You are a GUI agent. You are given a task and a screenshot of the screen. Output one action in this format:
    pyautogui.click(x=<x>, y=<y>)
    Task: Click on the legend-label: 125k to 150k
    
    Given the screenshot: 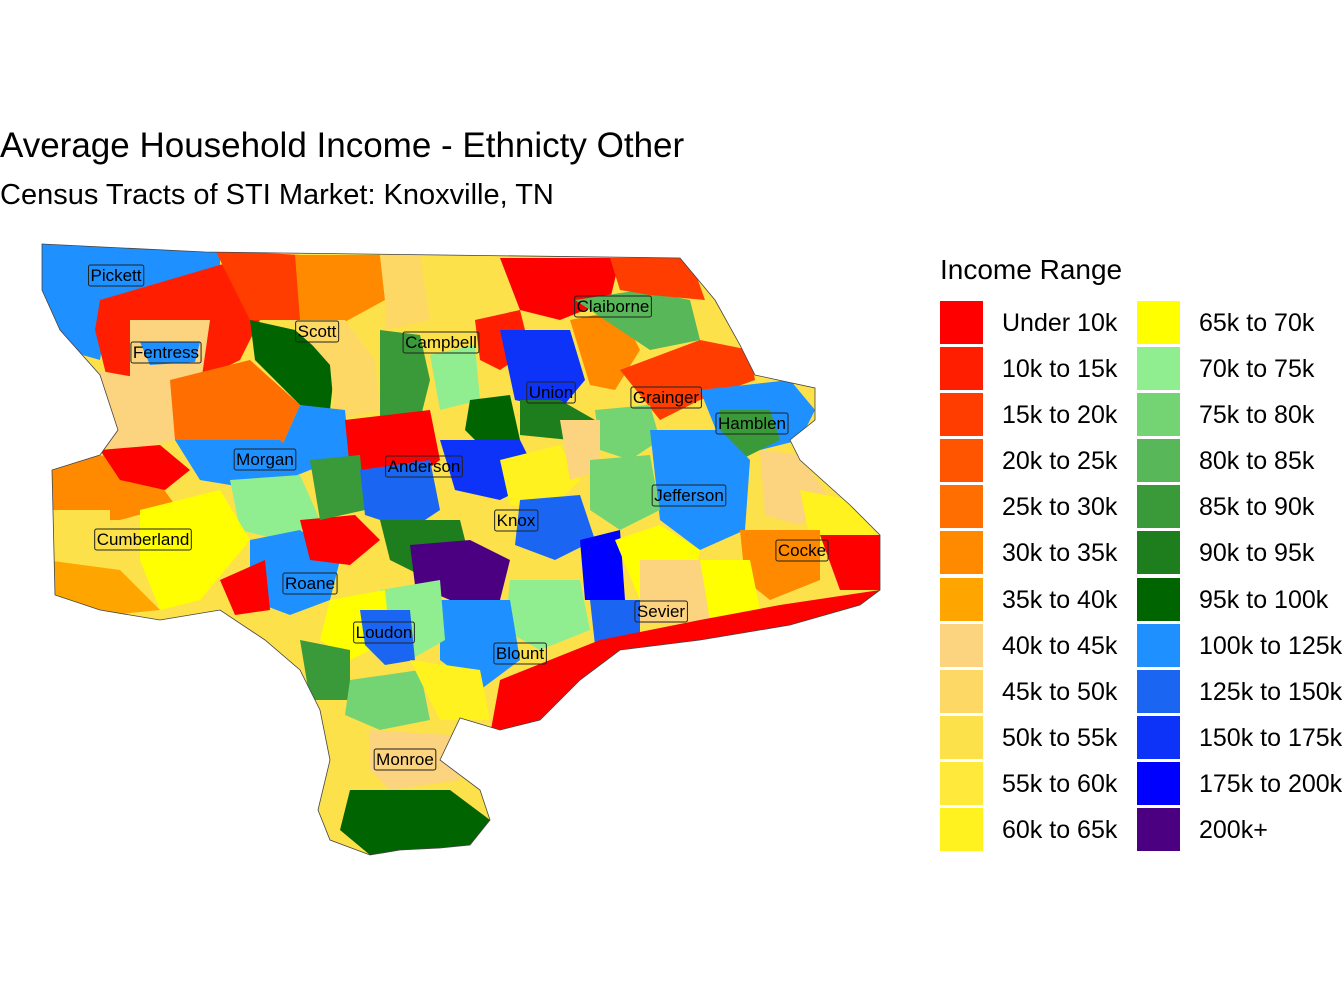 What is the action you would take?
    pyautogui.click(x=1271, y=691)
    